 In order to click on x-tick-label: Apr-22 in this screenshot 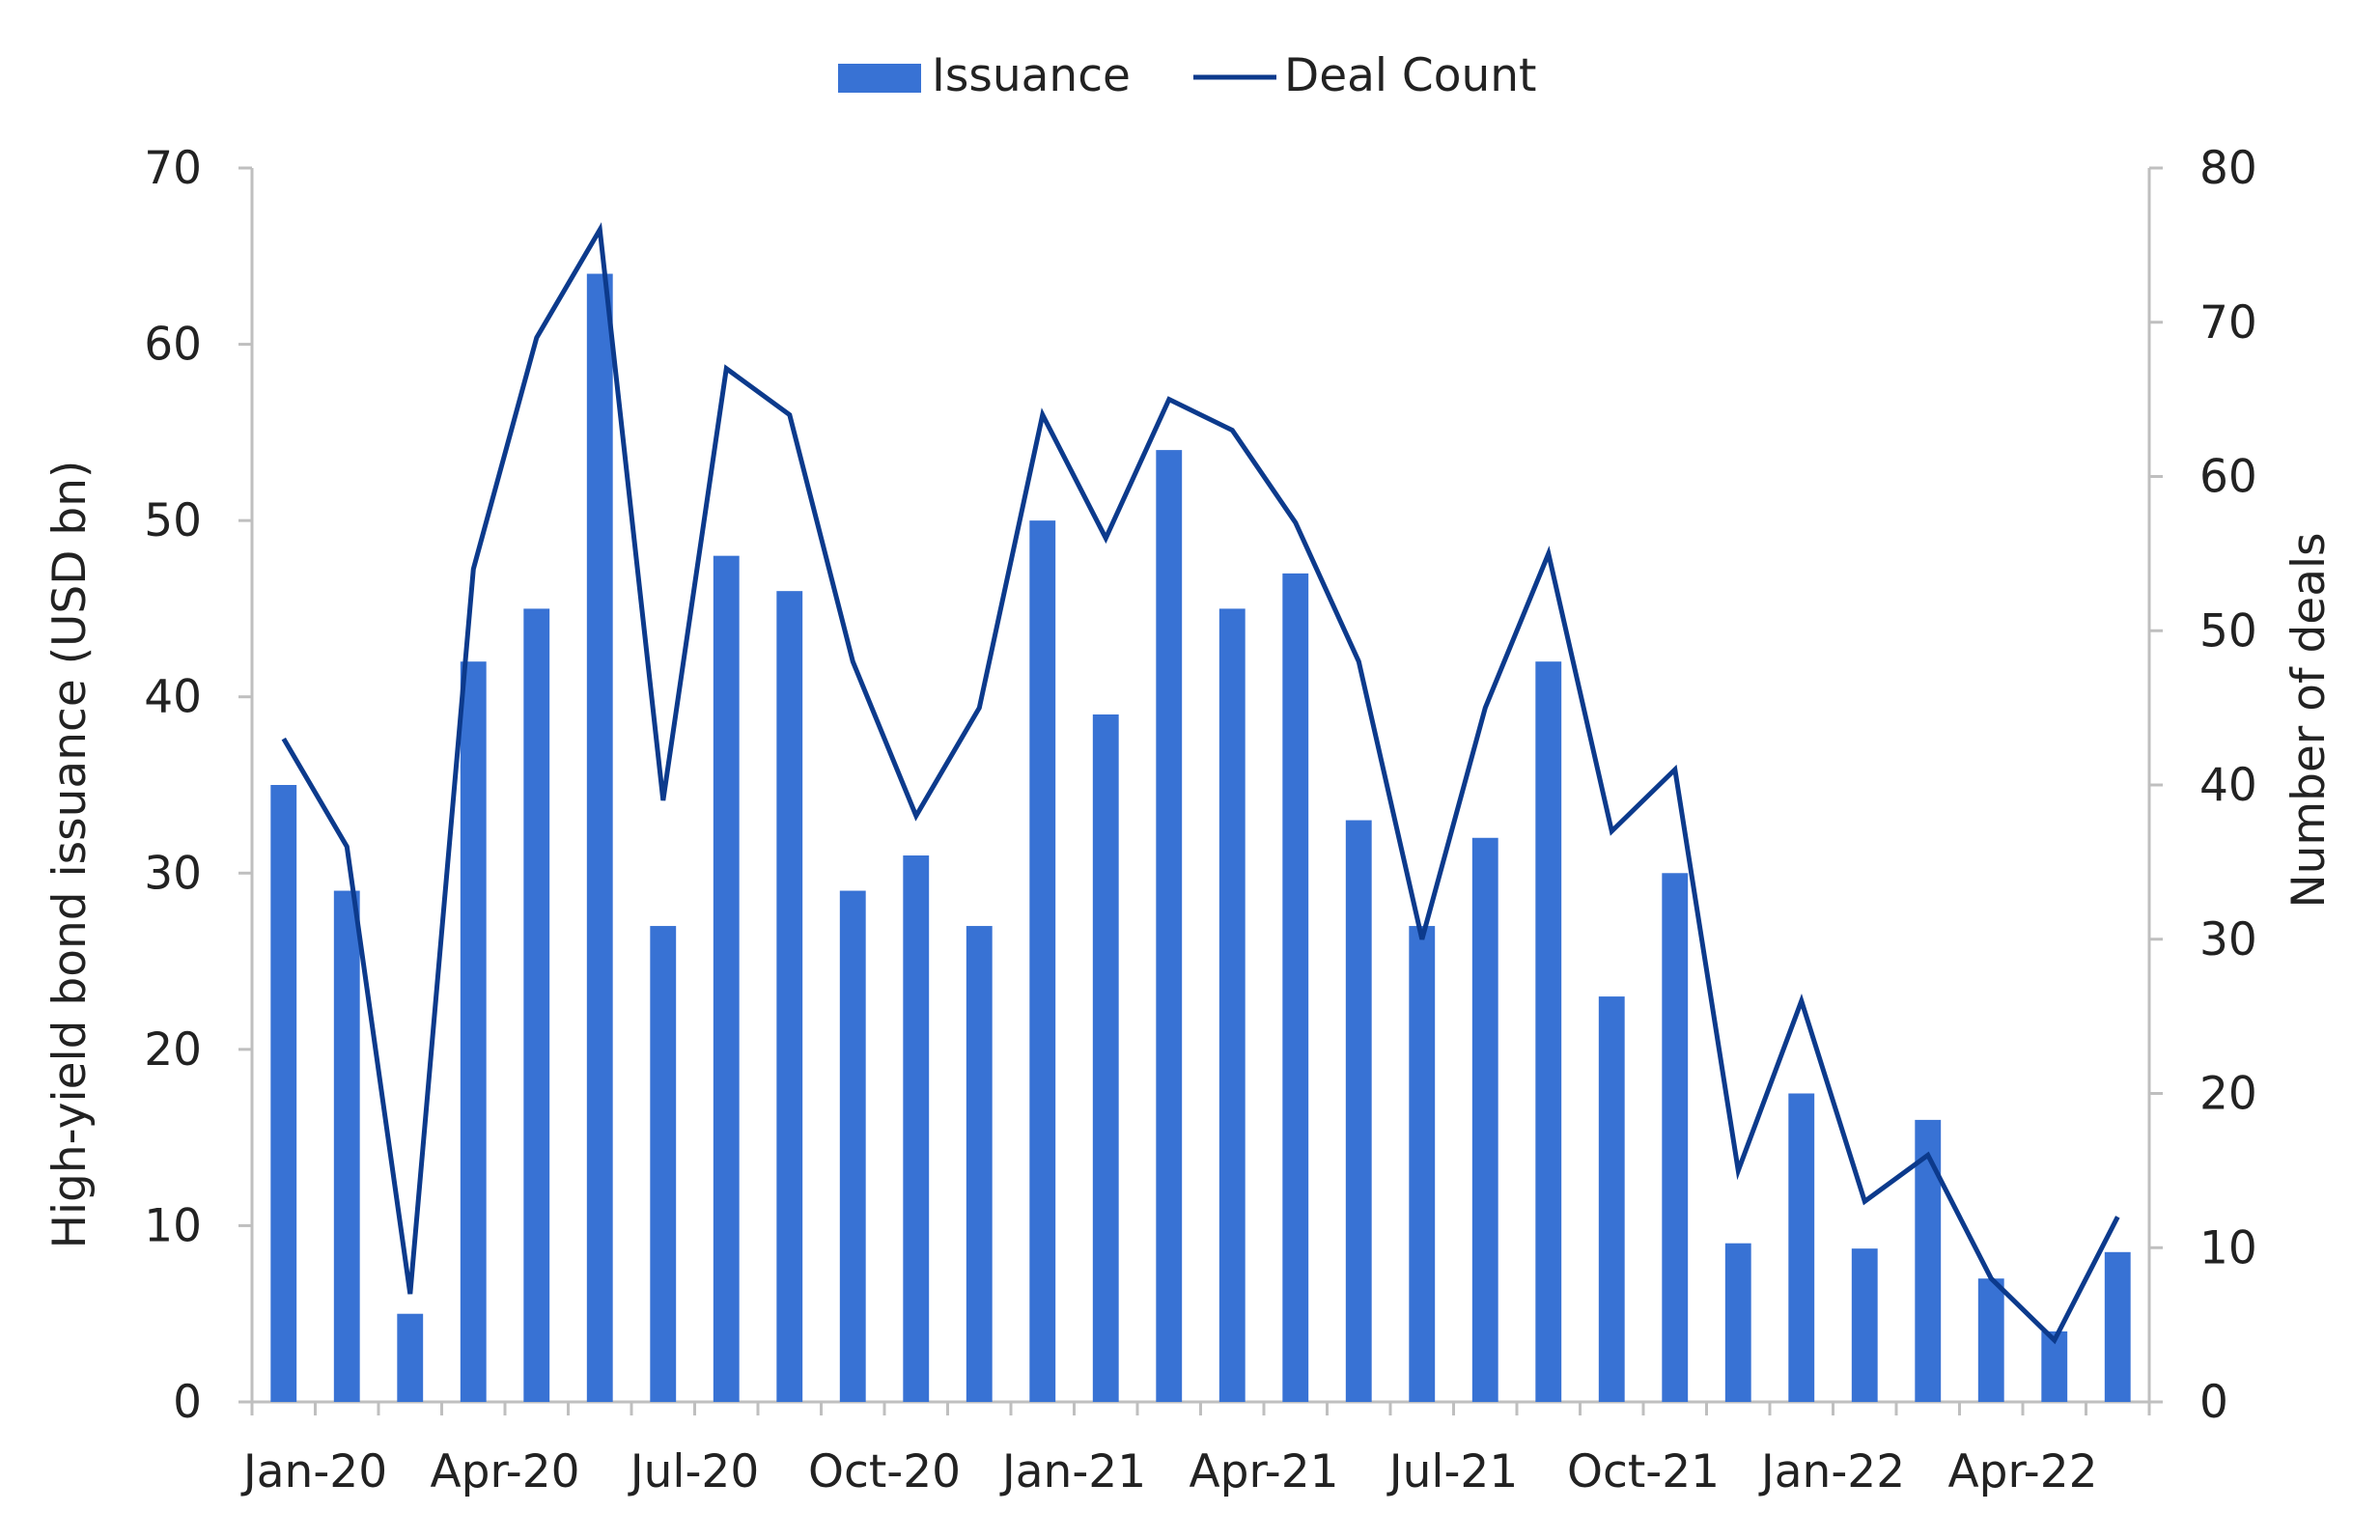, I will do `click(2022, 1472)`.